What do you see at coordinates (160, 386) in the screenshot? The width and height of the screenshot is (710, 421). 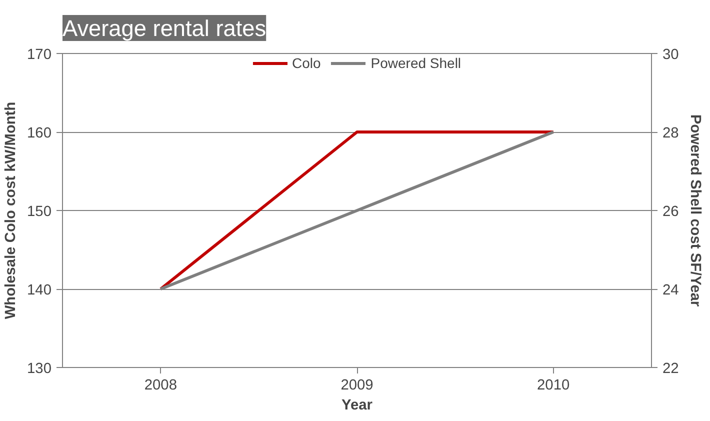 I see `x-tick-label: 2008` at bounding box center [160, 386].